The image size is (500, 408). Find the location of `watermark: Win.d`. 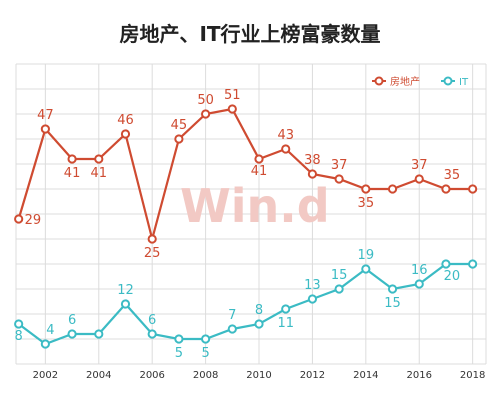

watermark: Win.d is located at coordinates (255, 206).